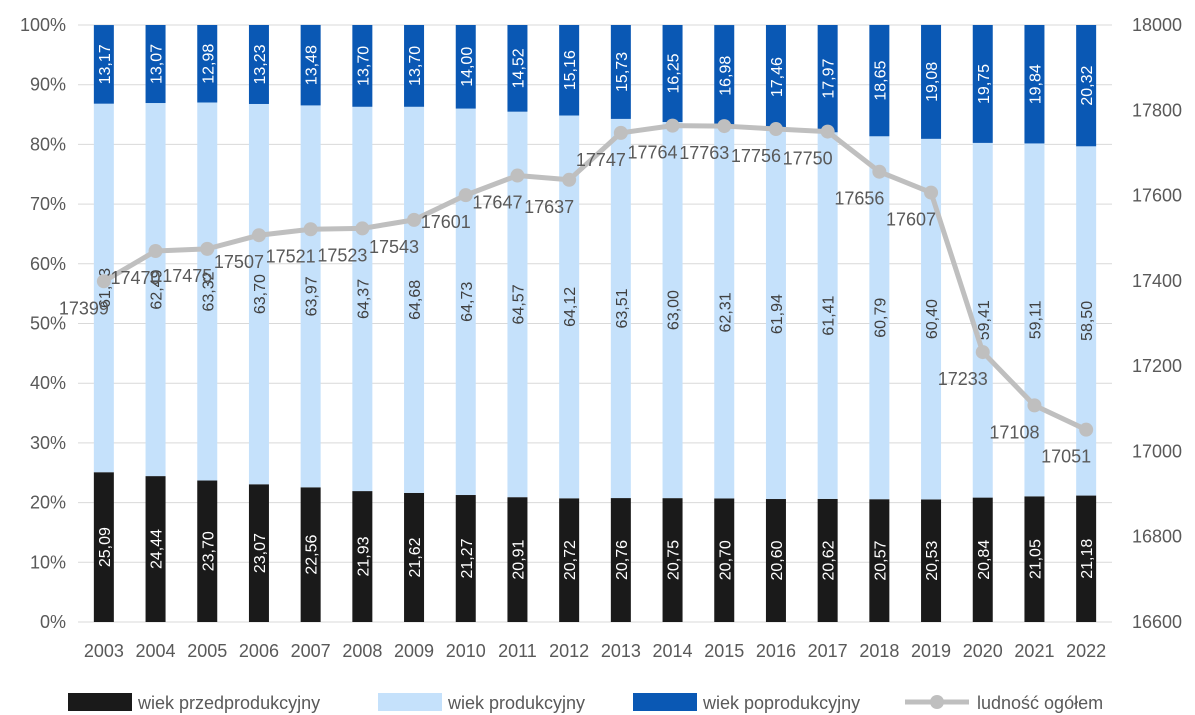  Describe the element at coordinates (48, 503) in the screenshot. I see `y-left-tick-label: 20%` at that location.